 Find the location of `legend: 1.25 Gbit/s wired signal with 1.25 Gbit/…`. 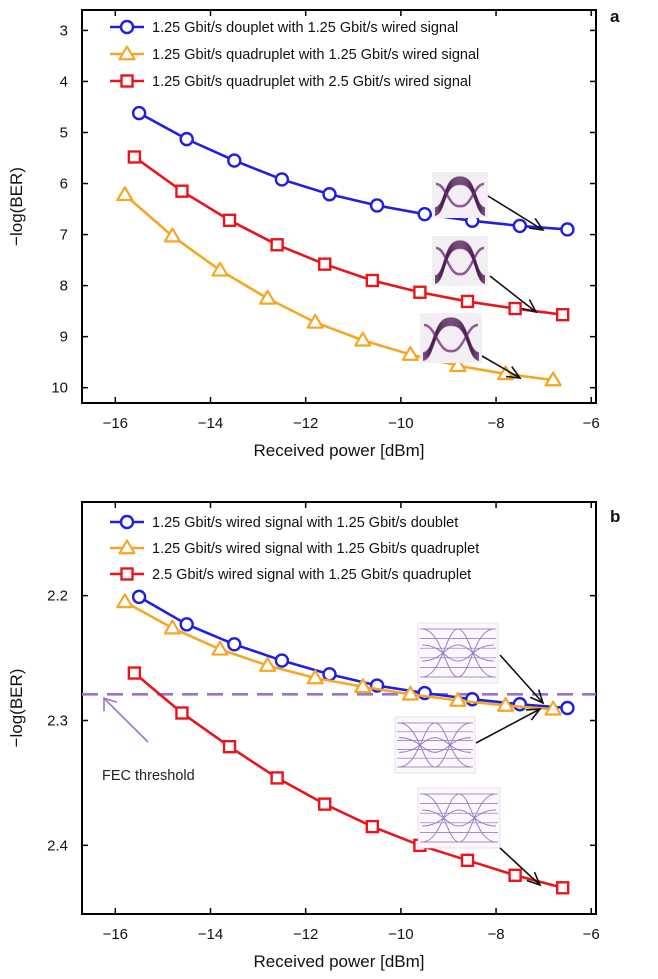

legend: 1.25 Gbit/s wired signal with 1.25 Gbit/… is located at coordinates (294, 549).